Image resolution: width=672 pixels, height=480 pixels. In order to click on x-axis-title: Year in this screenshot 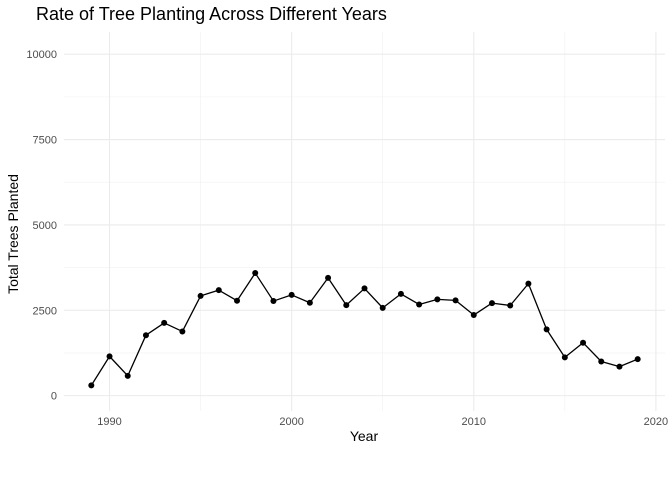, I will do `click(364, 436)`.